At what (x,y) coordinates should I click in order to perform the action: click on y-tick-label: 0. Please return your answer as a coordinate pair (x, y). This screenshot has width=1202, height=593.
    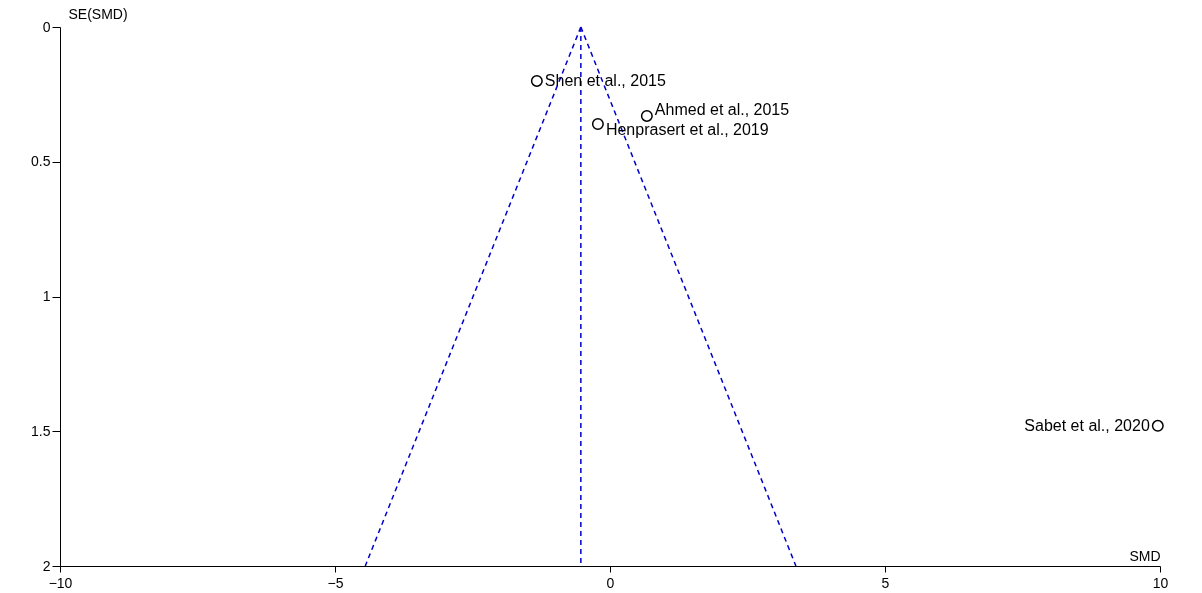
    Looking at the image, I should click on (46, 26).